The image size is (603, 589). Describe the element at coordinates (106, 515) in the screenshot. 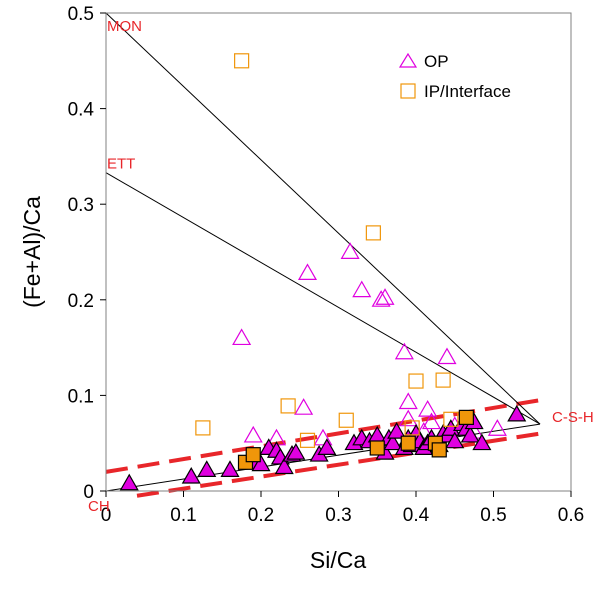

I see `x-tick-label: 0` at that location.